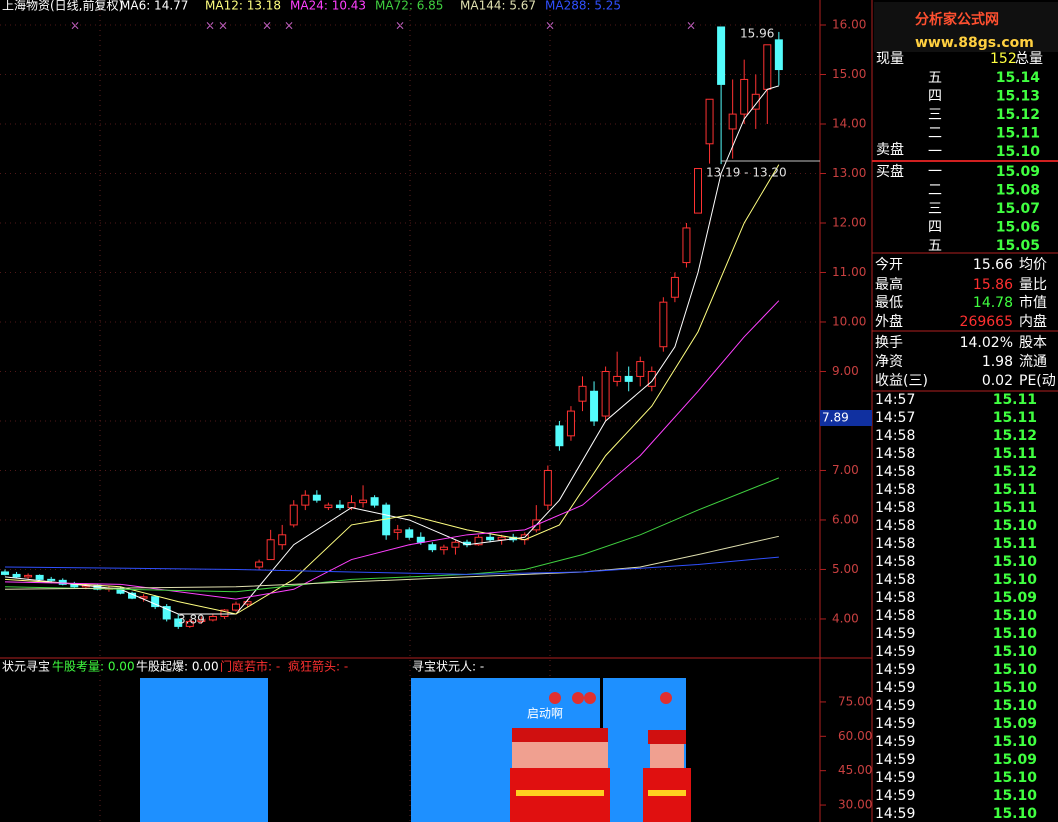 The image size is (1058, 822). I want to click on indicator-item: 寻宝状元人: -, so click(448, 667).